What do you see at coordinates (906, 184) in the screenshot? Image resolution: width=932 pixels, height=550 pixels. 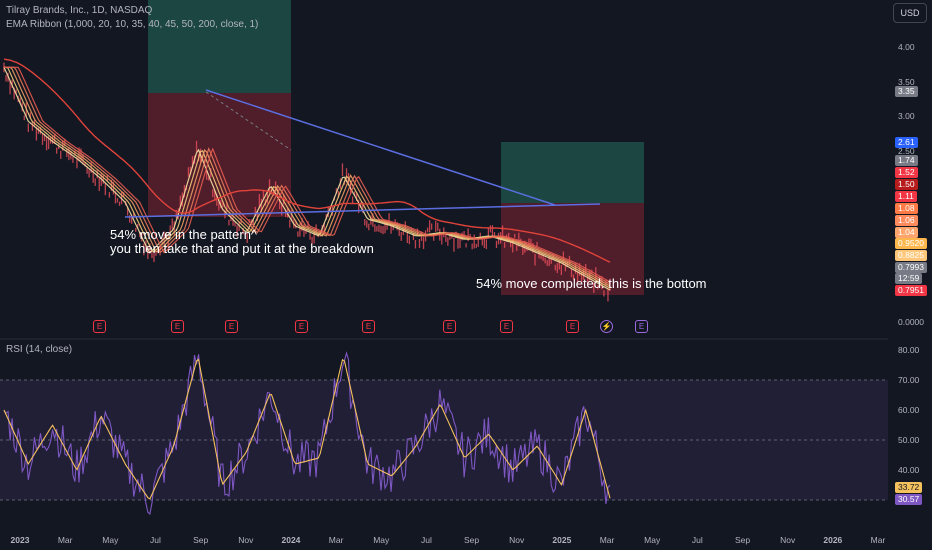 I see `price-label: 1.50` at bounding box center [906, 184].